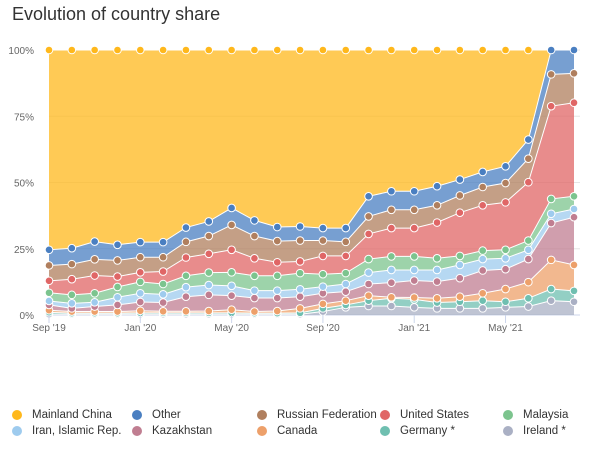 This screenshot has height=450, width=601. I want to click on legend-item: Mainland China, so click(62, 415).